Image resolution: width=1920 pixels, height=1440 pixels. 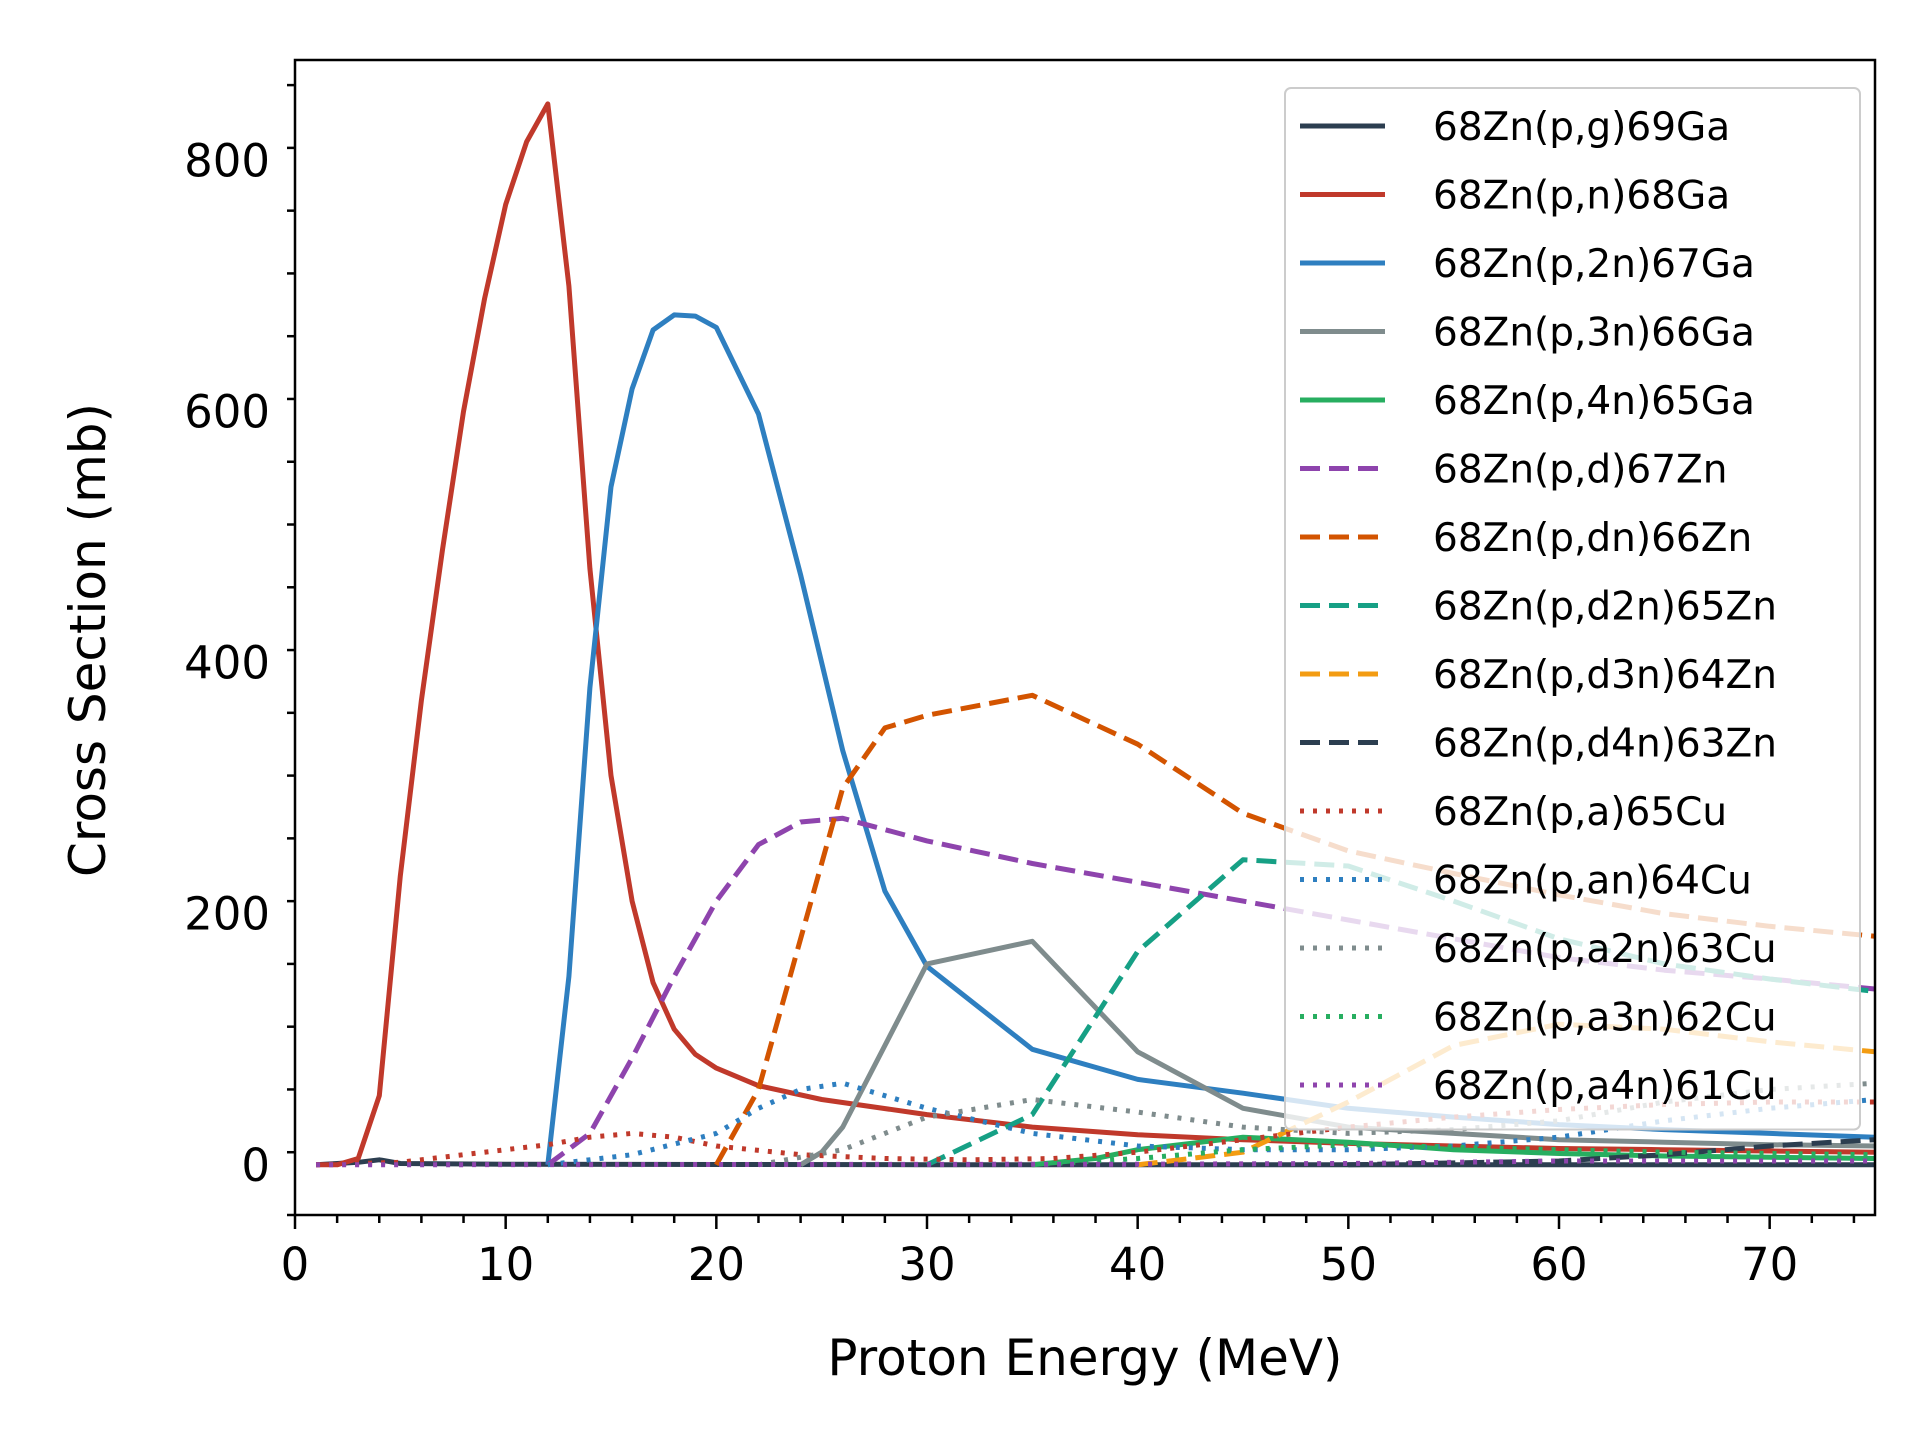 What do you see at coordinates (255, 1165) in the screenshot?
I see `y-tick-label: 0` at bounding box center [255, 1165].